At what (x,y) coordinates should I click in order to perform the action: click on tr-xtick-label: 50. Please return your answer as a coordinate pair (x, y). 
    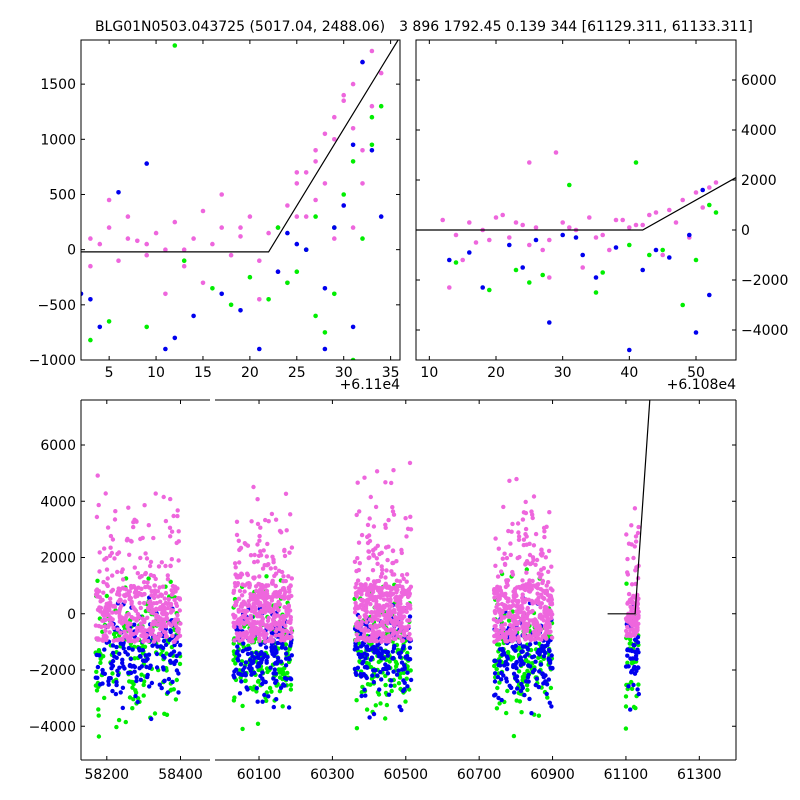
    Looking at the image, I should click on (696, 373).